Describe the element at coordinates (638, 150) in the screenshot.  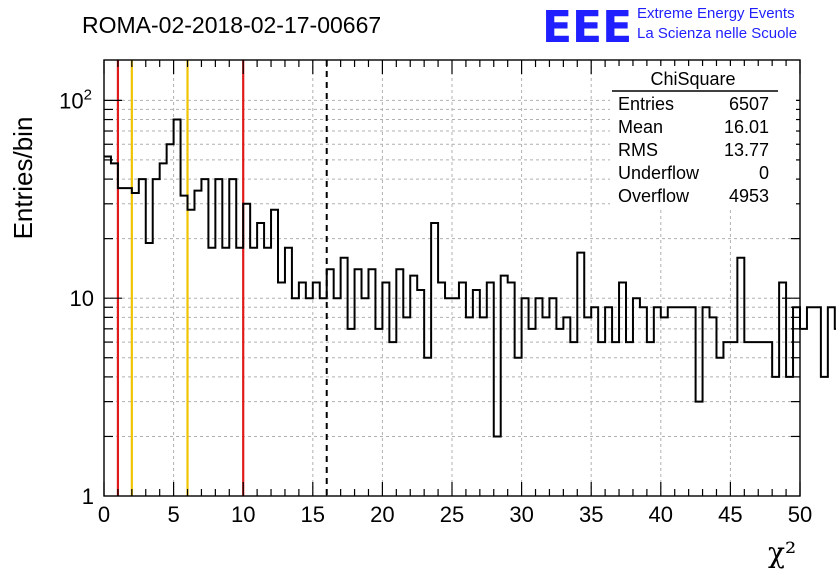
I see `stats-row-label: RMS` at that location.